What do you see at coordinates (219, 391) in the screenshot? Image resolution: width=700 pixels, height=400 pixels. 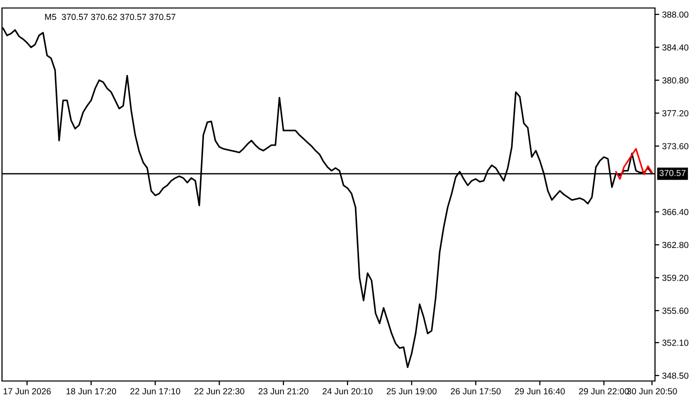 I see `x-tick-label: 22 Jun 22:30` at bounding box center [219, 391].